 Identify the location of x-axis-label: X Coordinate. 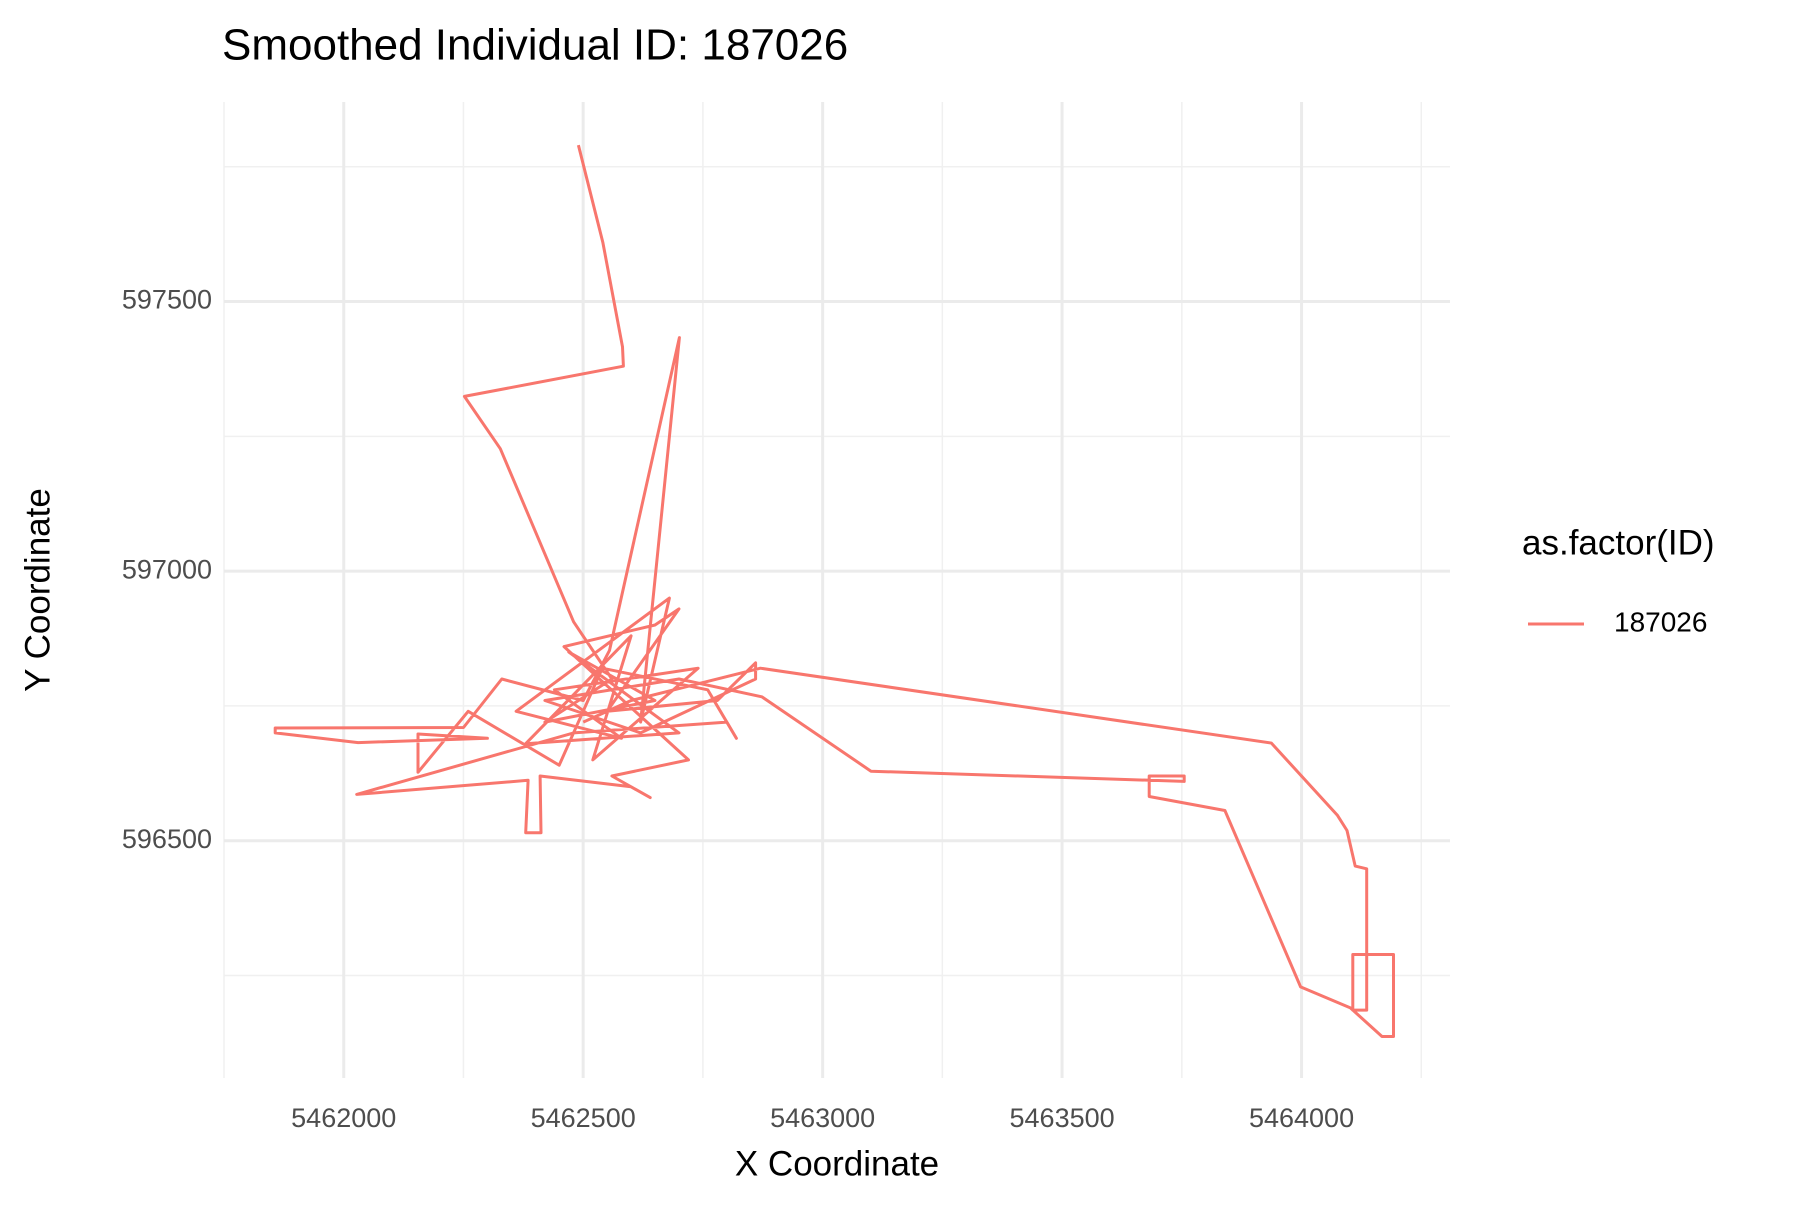
(837, 1163).